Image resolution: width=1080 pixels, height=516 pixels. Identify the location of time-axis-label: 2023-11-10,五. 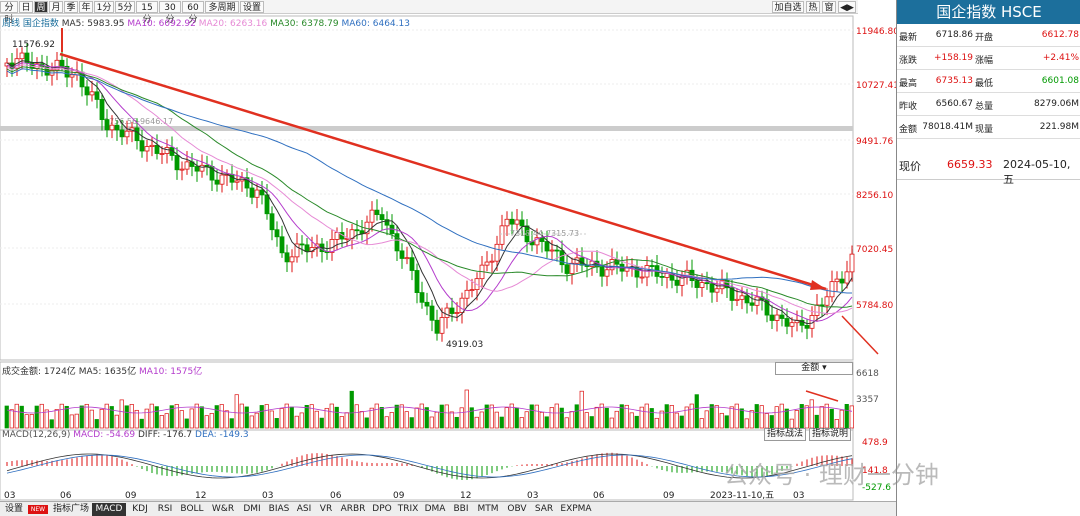
(742, 496).